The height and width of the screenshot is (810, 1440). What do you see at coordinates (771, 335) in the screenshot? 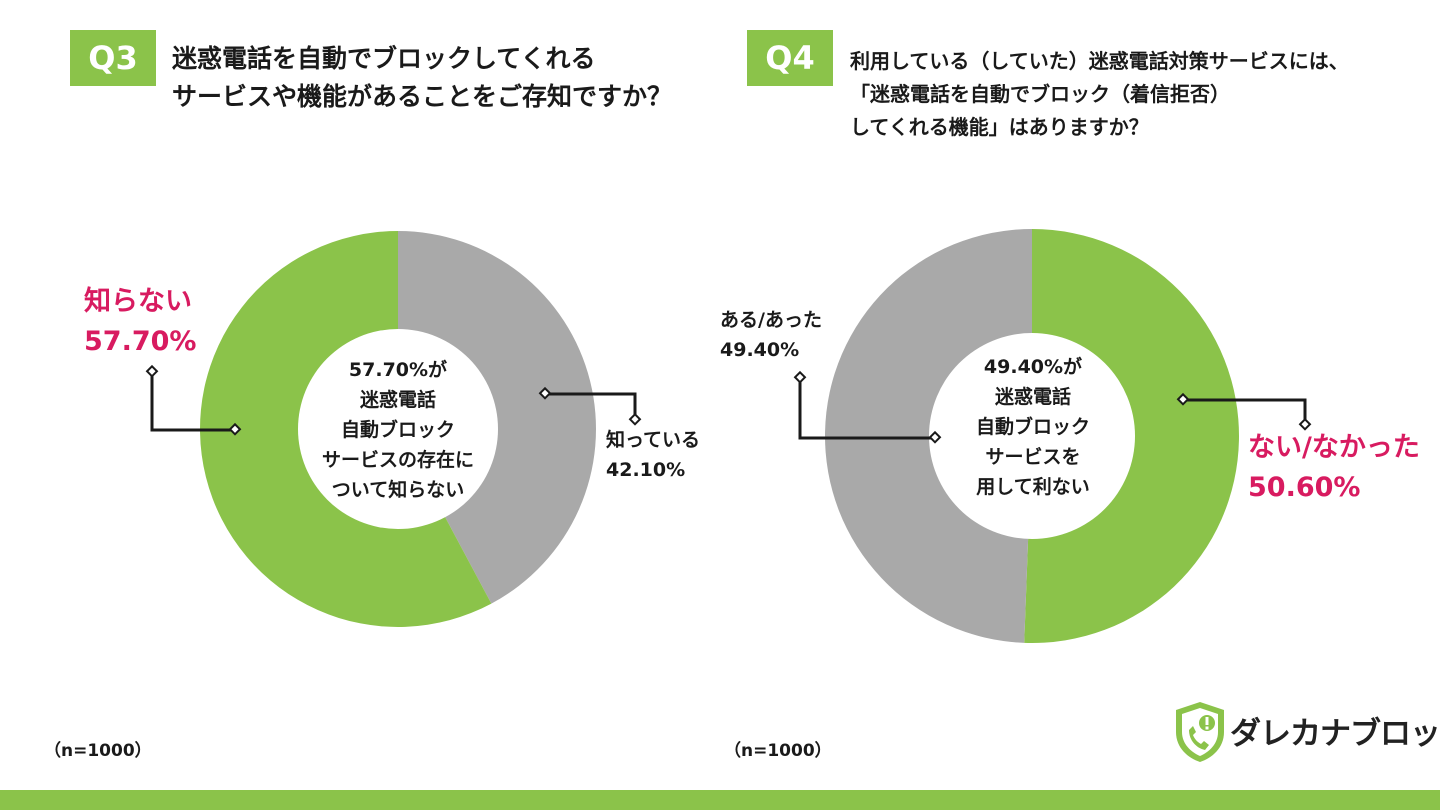
I see `q4-callout-yes: ある/あった 49.40%` at bounding box center [771, 335].